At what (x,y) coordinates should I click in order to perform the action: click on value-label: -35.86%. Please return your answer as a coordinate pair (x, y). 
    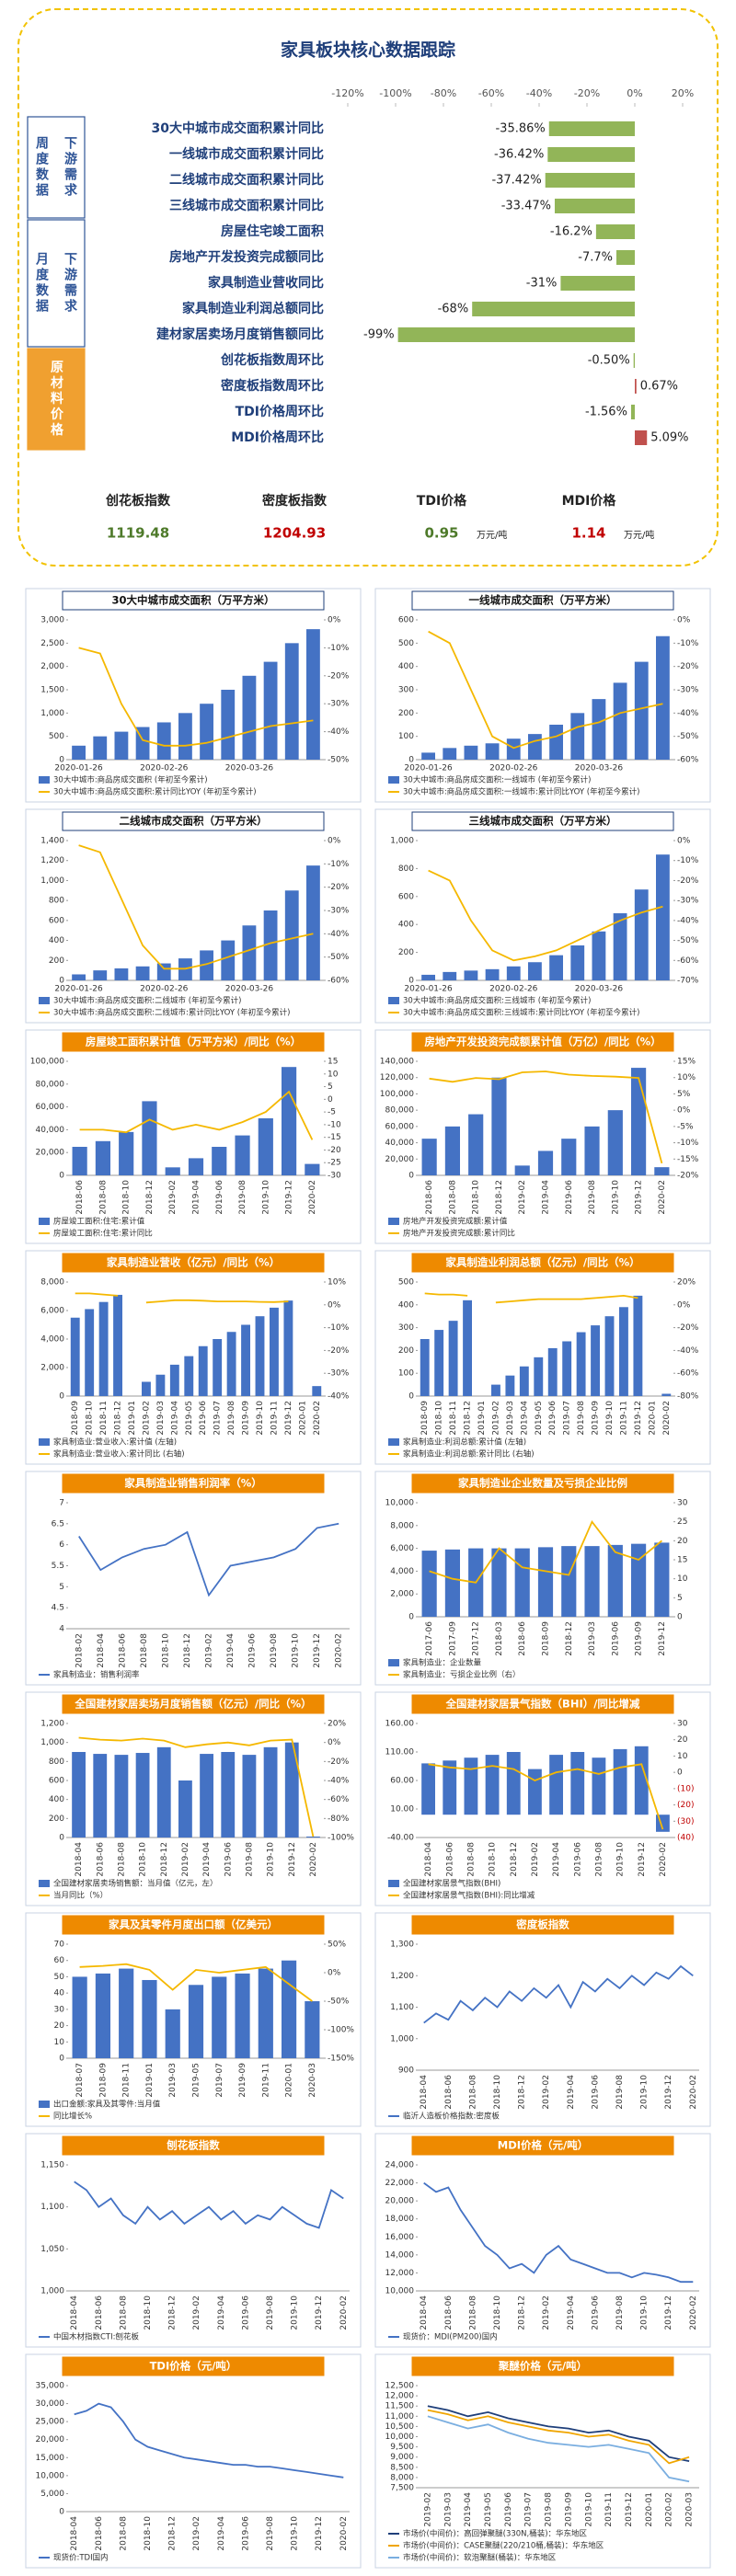
    Looking at the image, I should click on (520, 129).